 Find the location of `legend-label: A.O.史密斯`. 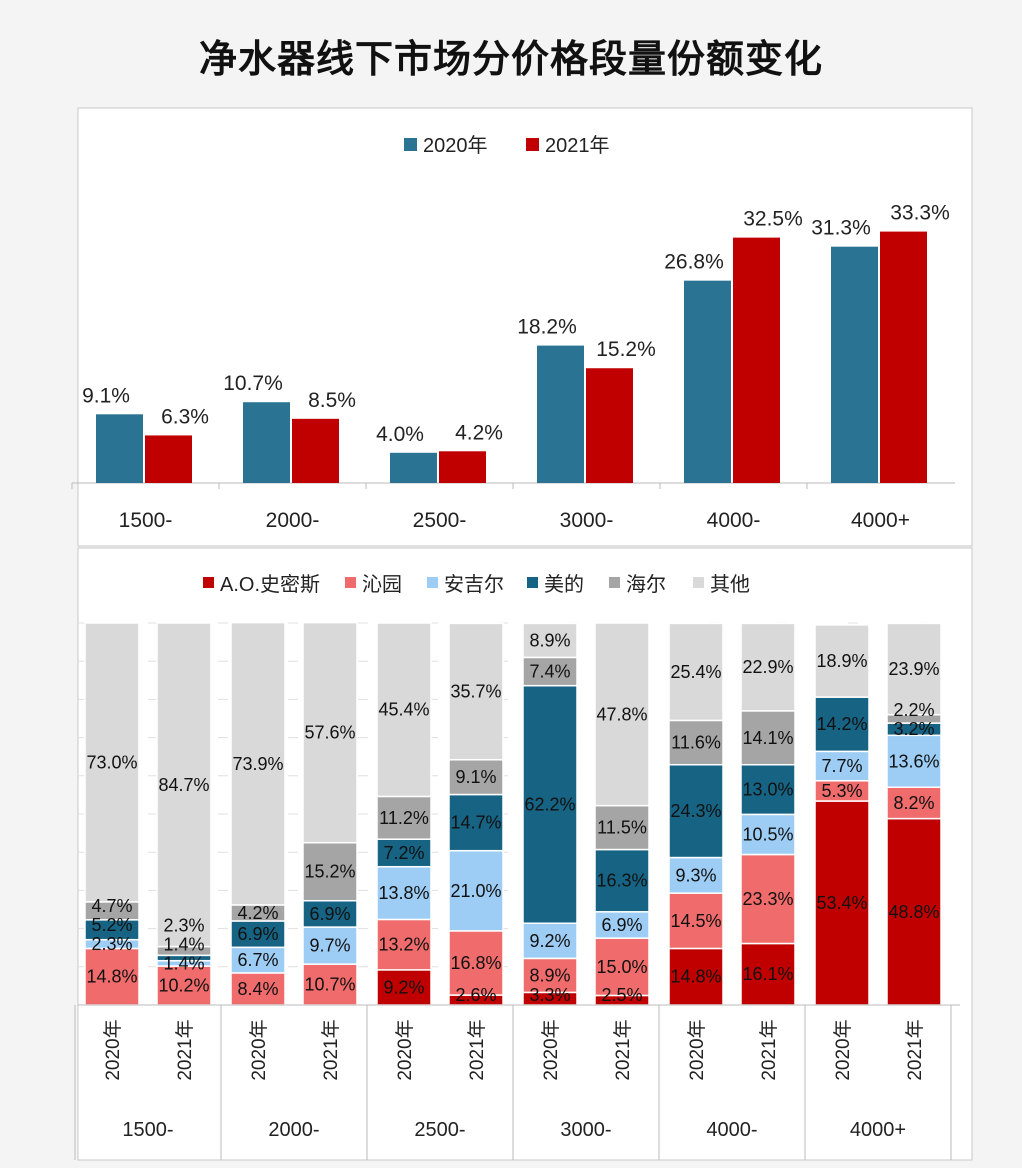

legend-label: A.O.史密斯 is located at coordinates (270, 584).